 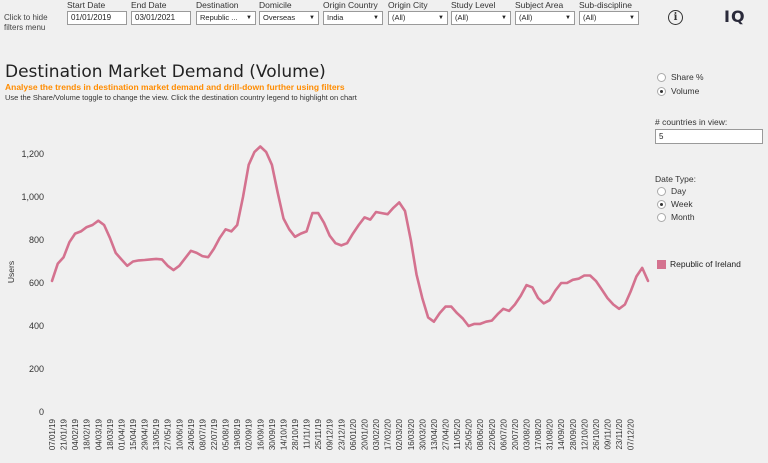 What do you see at coordinates (98, 434) in the screenshot?
I see `x-tick-label: 04/03/19` at bounding box center [98, 434].